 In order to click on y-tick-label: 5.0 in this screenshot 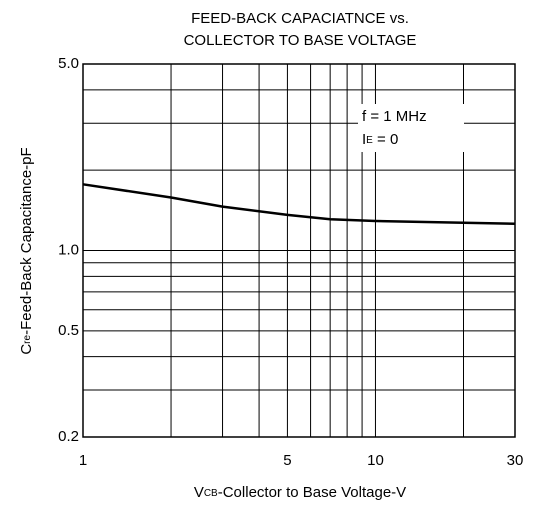, I will do `click(68, 63)`.